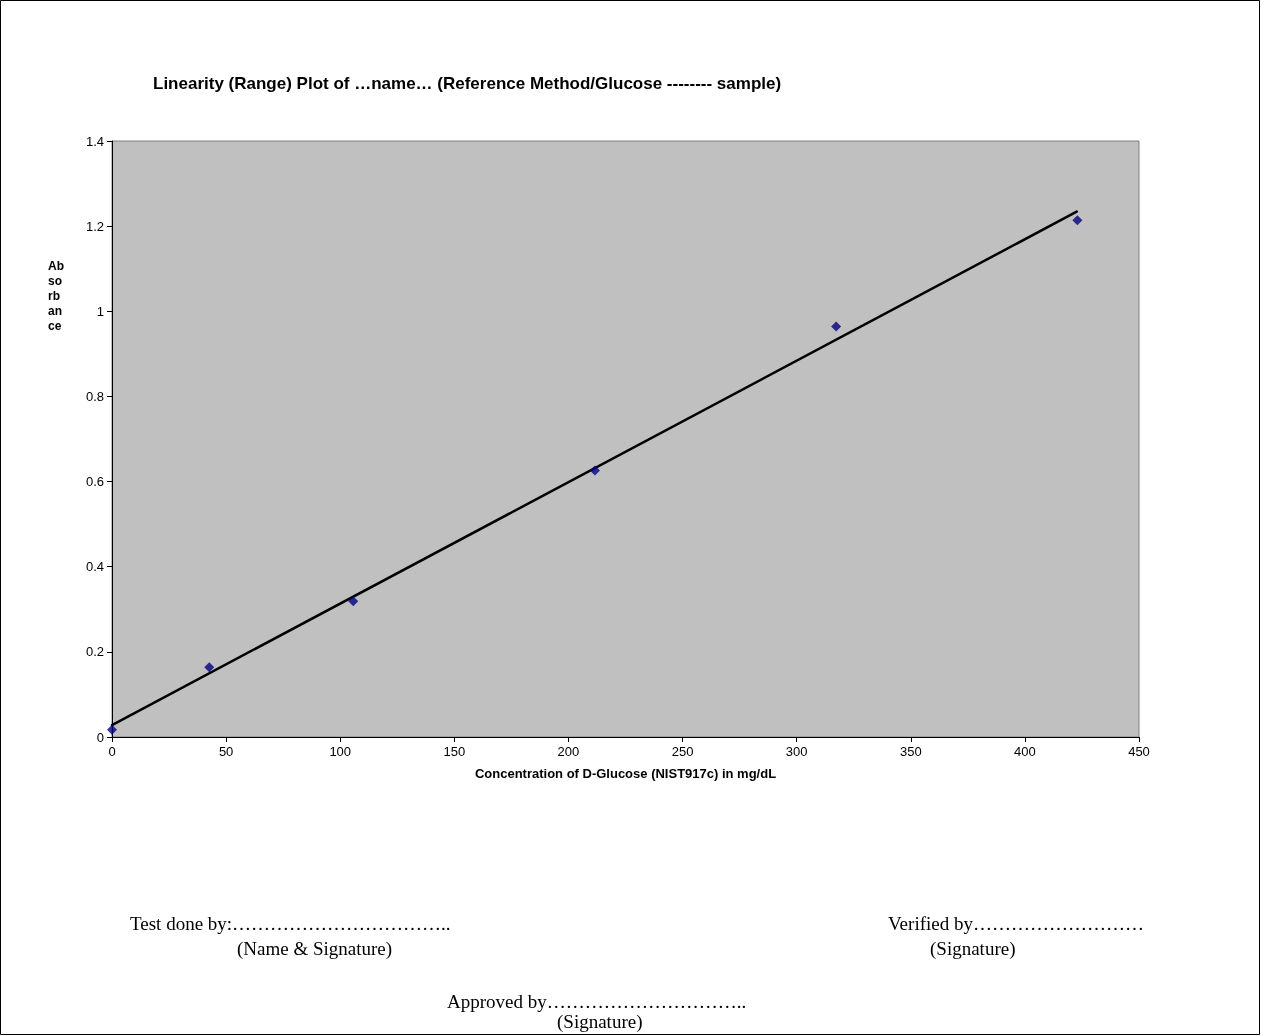  I want to click on x-tick-label: 100, so click(340, 751).